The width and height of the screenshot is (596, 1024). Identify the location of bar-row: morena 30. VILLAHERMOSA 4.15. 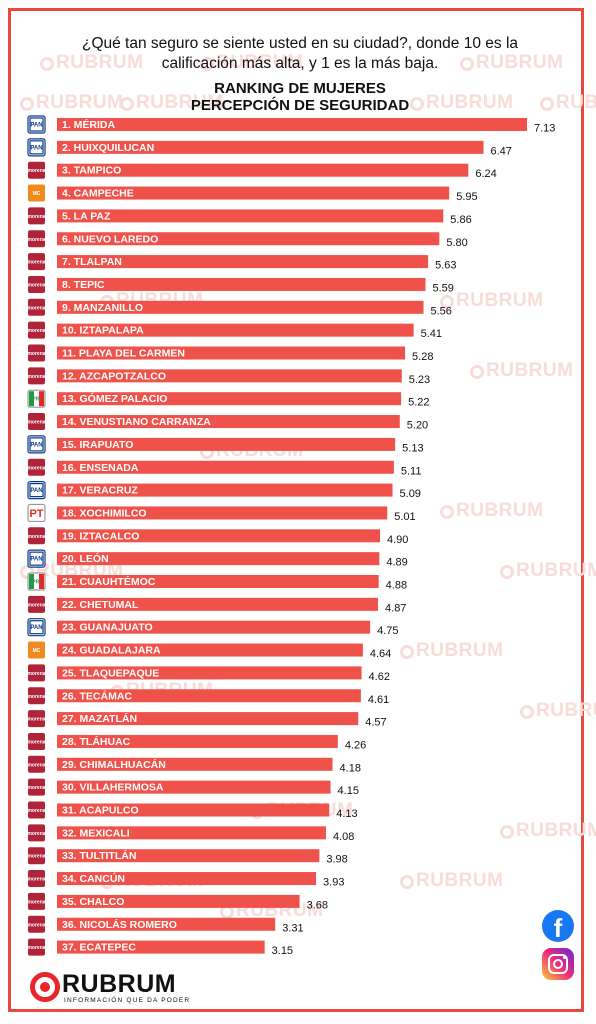
(193, 787).